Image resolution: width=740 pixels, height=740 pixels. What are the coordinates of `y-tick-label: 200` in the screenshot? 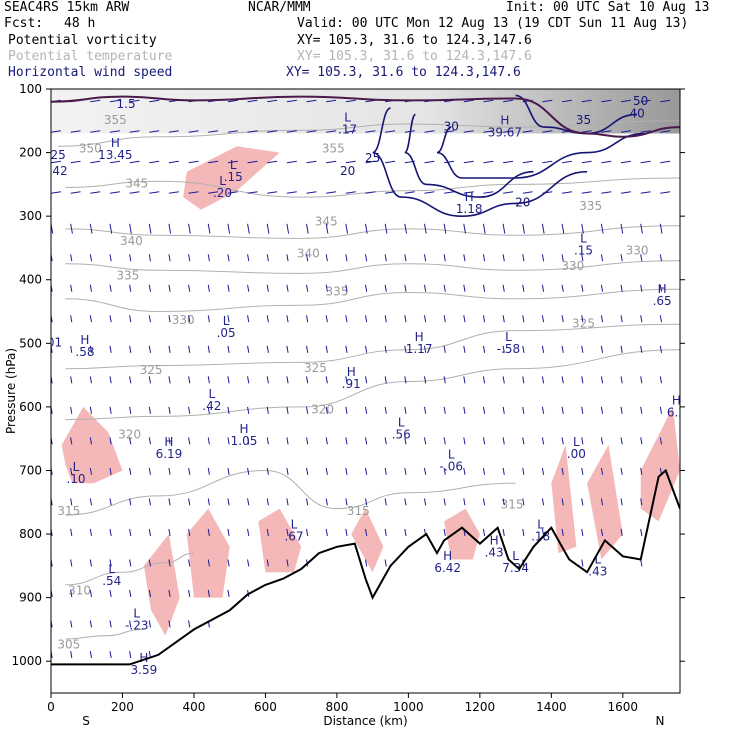 It's located at (30, 153).